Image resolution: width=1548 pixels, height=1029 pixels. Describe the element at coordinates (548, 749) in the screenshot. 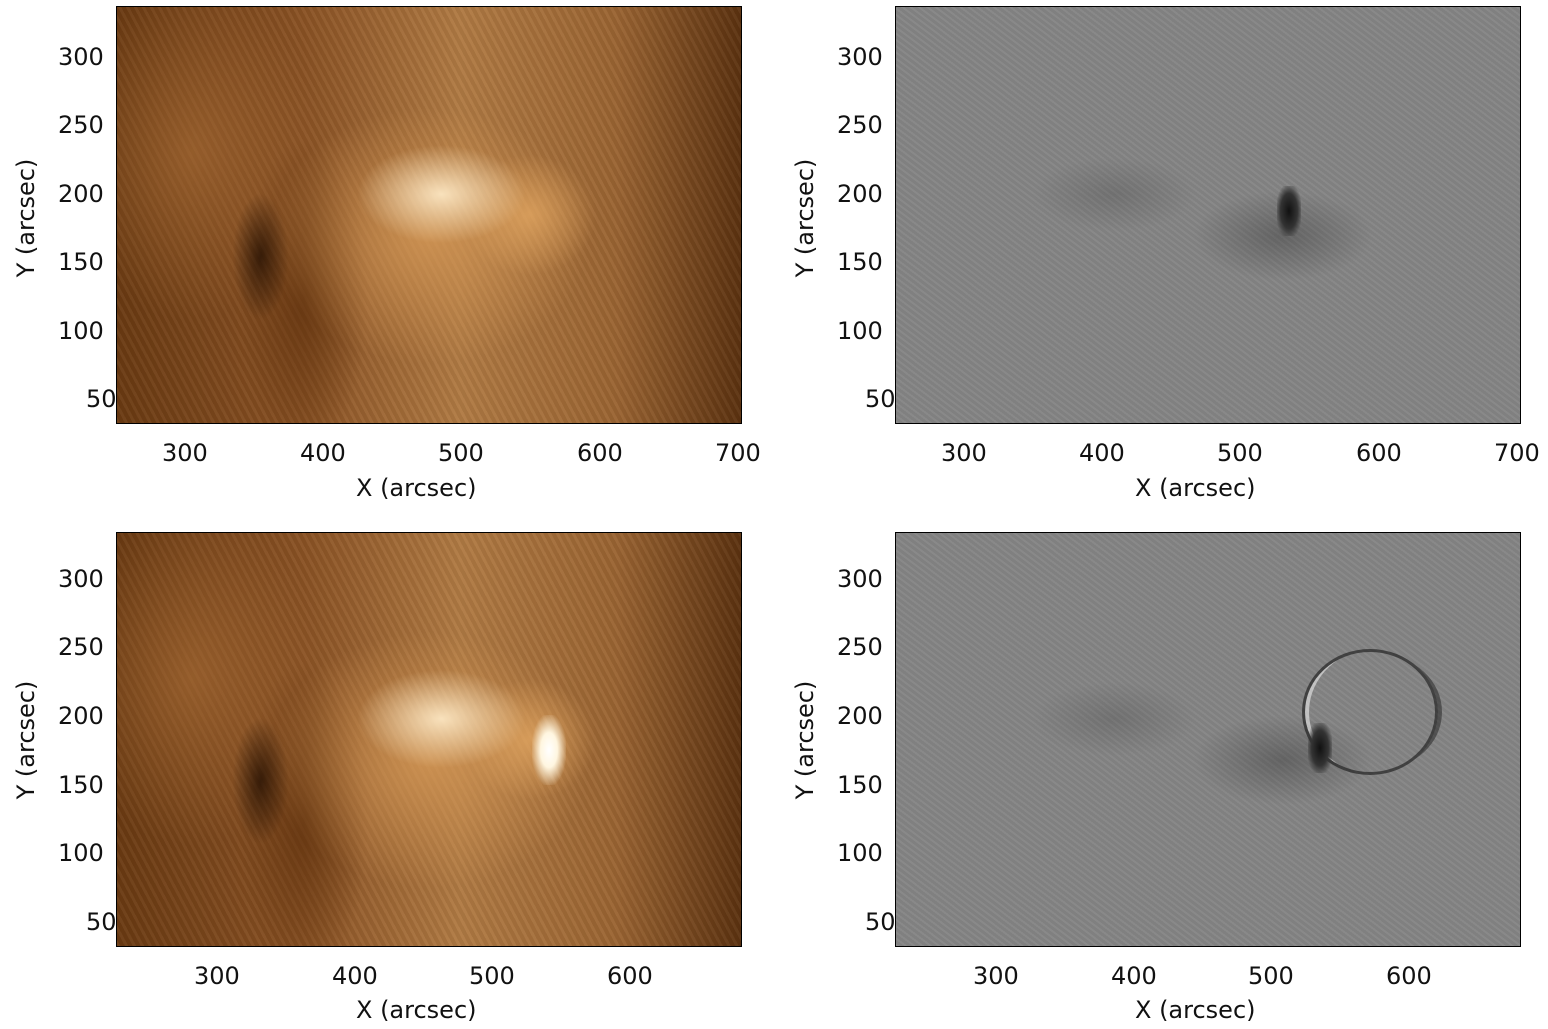

I see `flare-brightening` at that location.